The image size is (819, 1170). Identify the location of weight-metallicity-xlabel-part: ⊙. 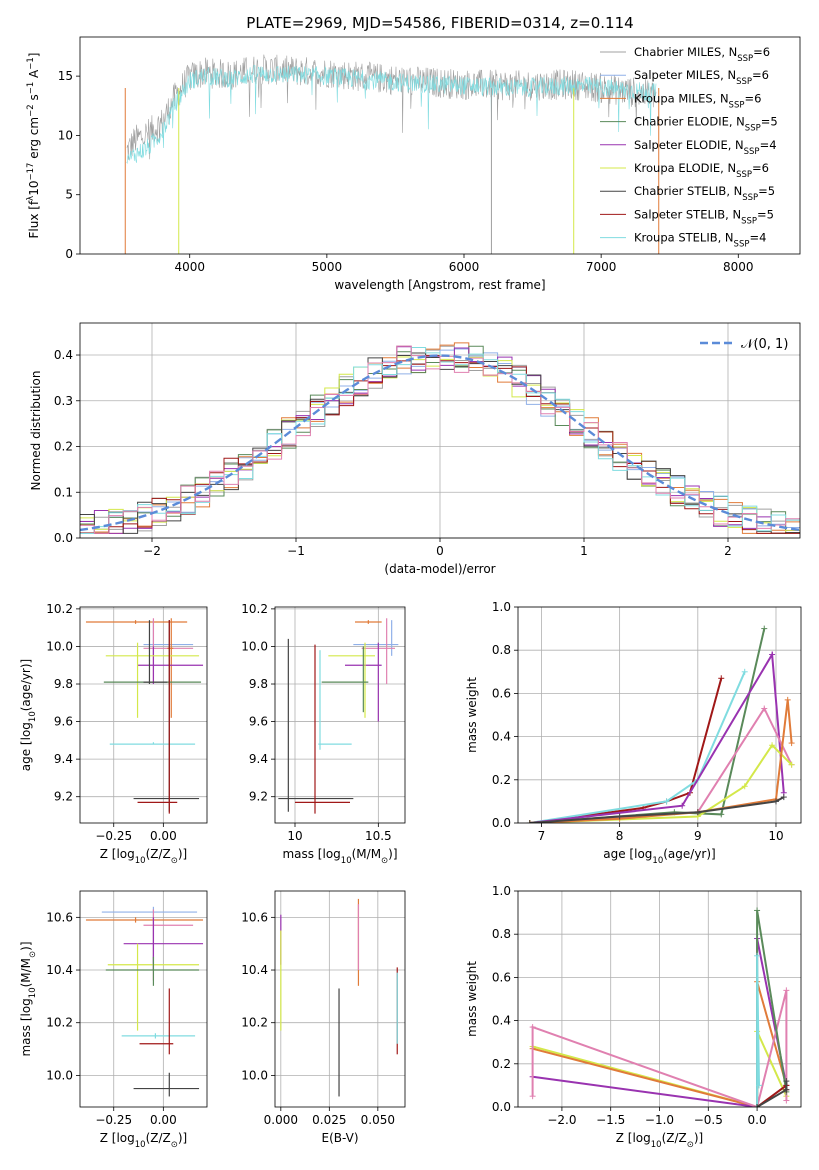
(690, 1145).